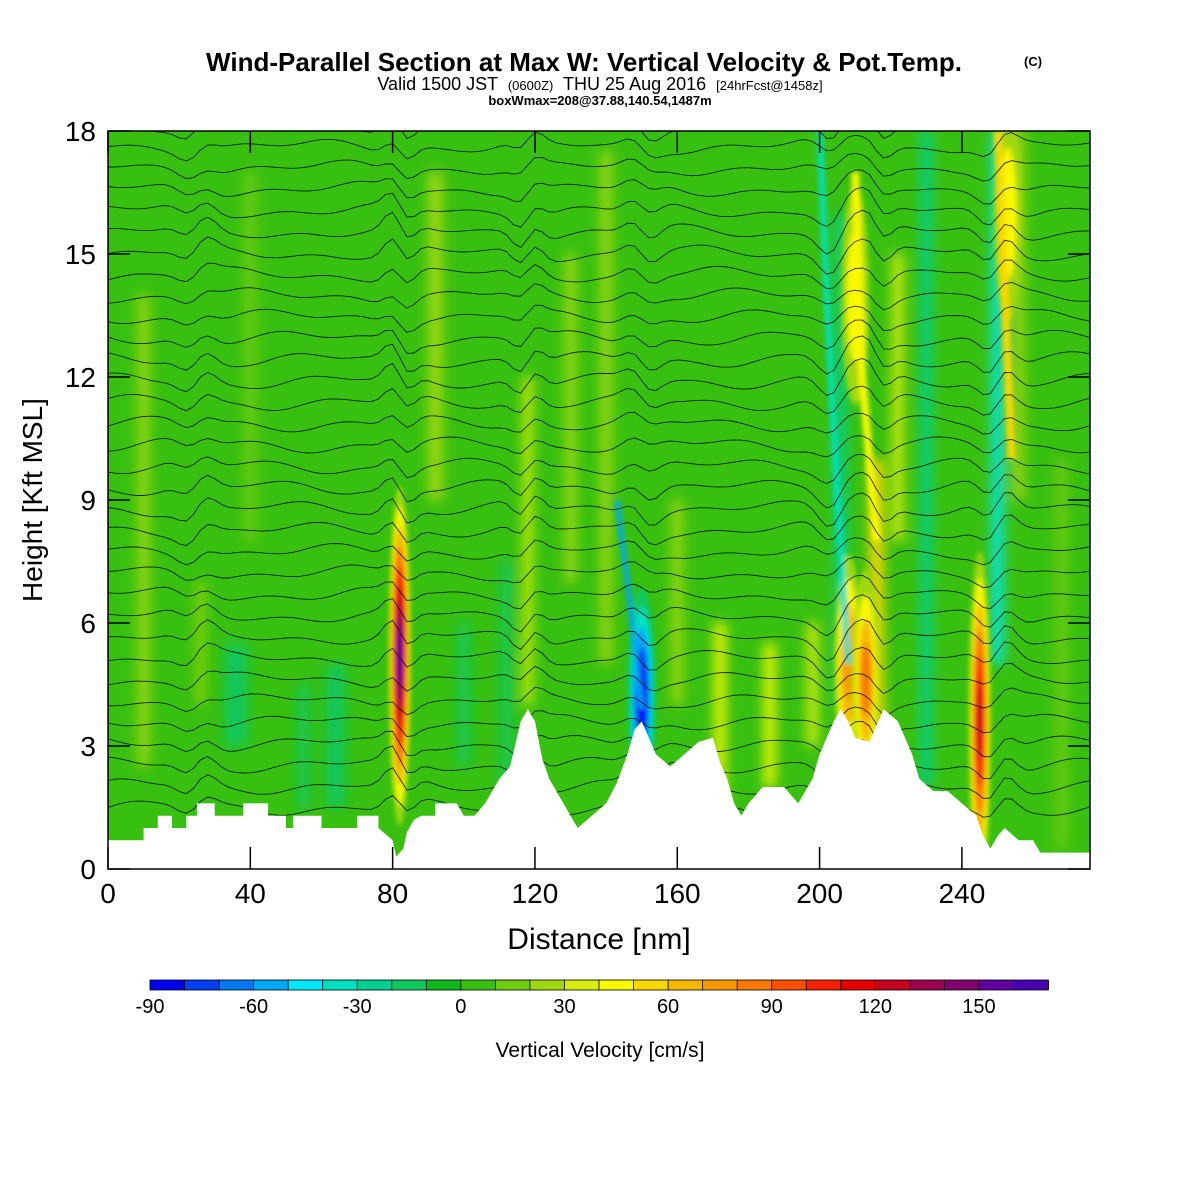  I want to click on colorbar-ticks: -90 -60 -30 0 30 60 90 120 150, so click(566, 1007).